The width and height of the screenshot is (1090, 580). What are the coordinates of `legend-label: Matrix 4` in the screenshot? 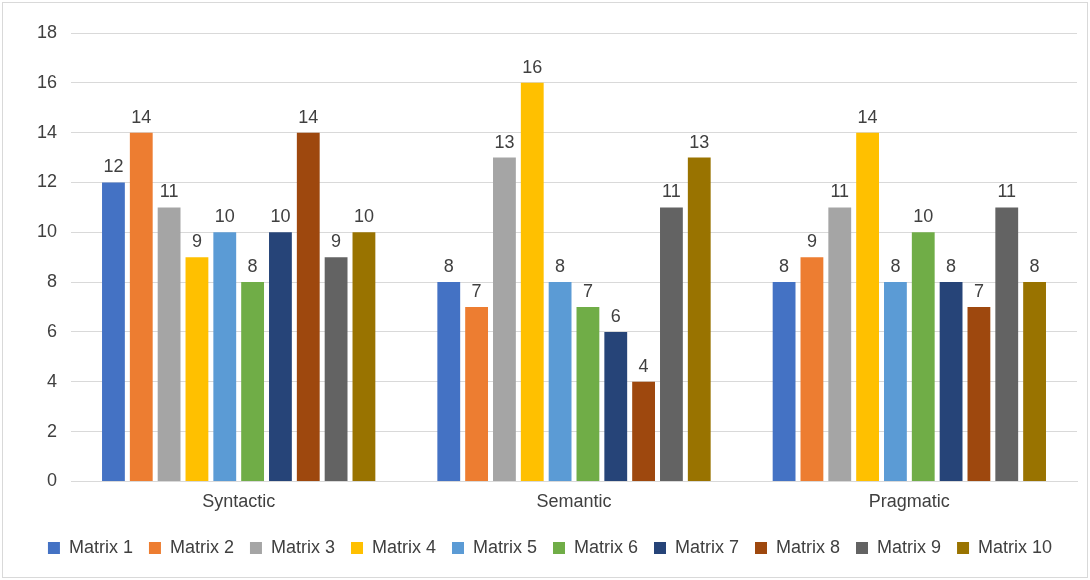 It's located at (403, 546).